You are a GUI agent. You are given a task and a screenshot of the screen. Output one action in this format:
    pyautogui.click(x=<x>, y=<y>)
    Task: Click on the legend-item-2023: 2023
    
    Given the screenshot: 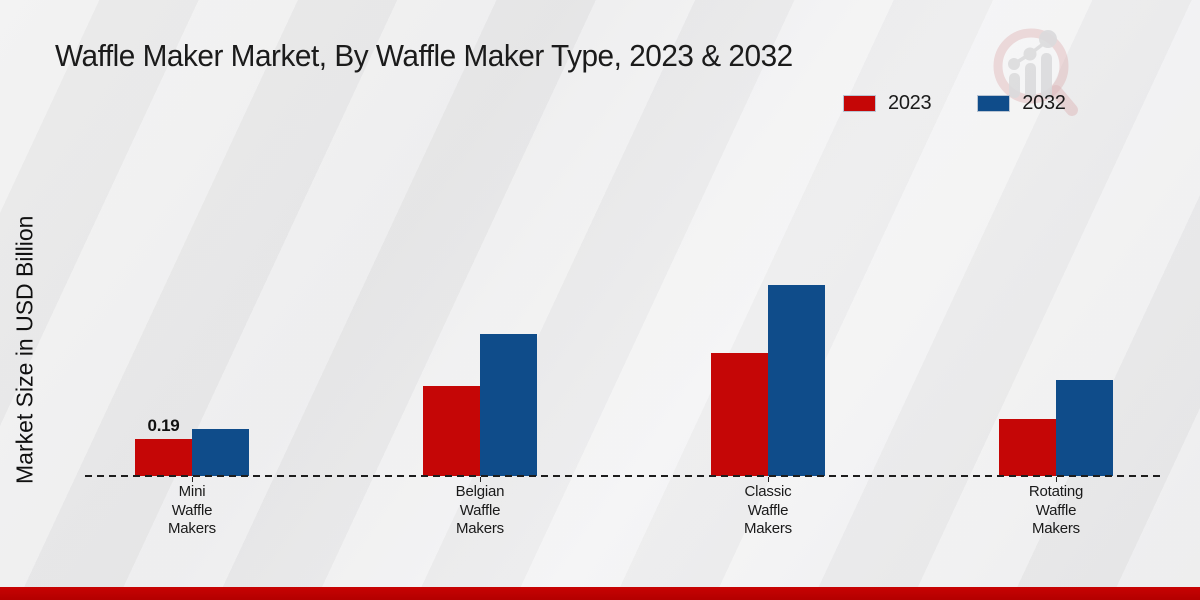 What is the action you would take?
    pyautogui.click(x=887, y=103)
    